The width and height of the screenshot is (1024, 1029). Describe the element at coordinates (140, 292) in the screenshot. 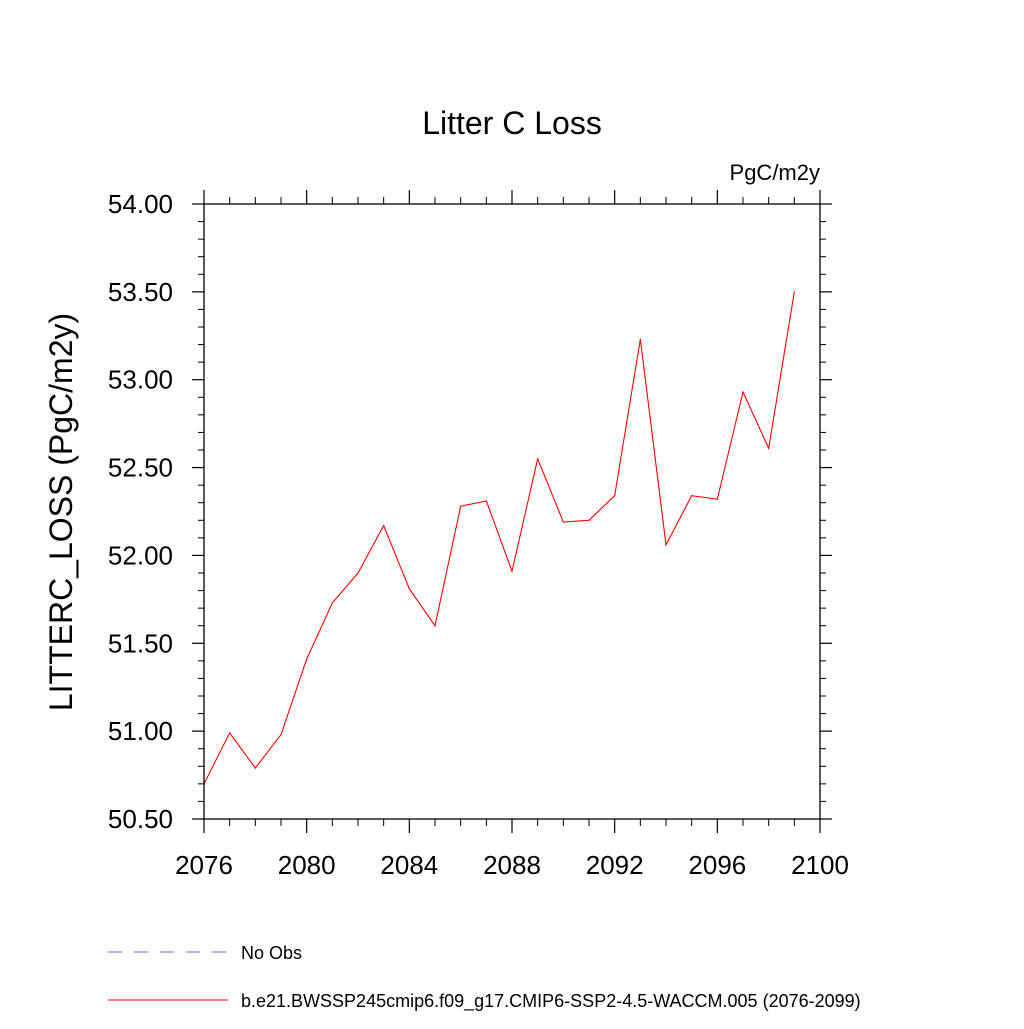

I see `y-tick-label: 53.50` at that location.